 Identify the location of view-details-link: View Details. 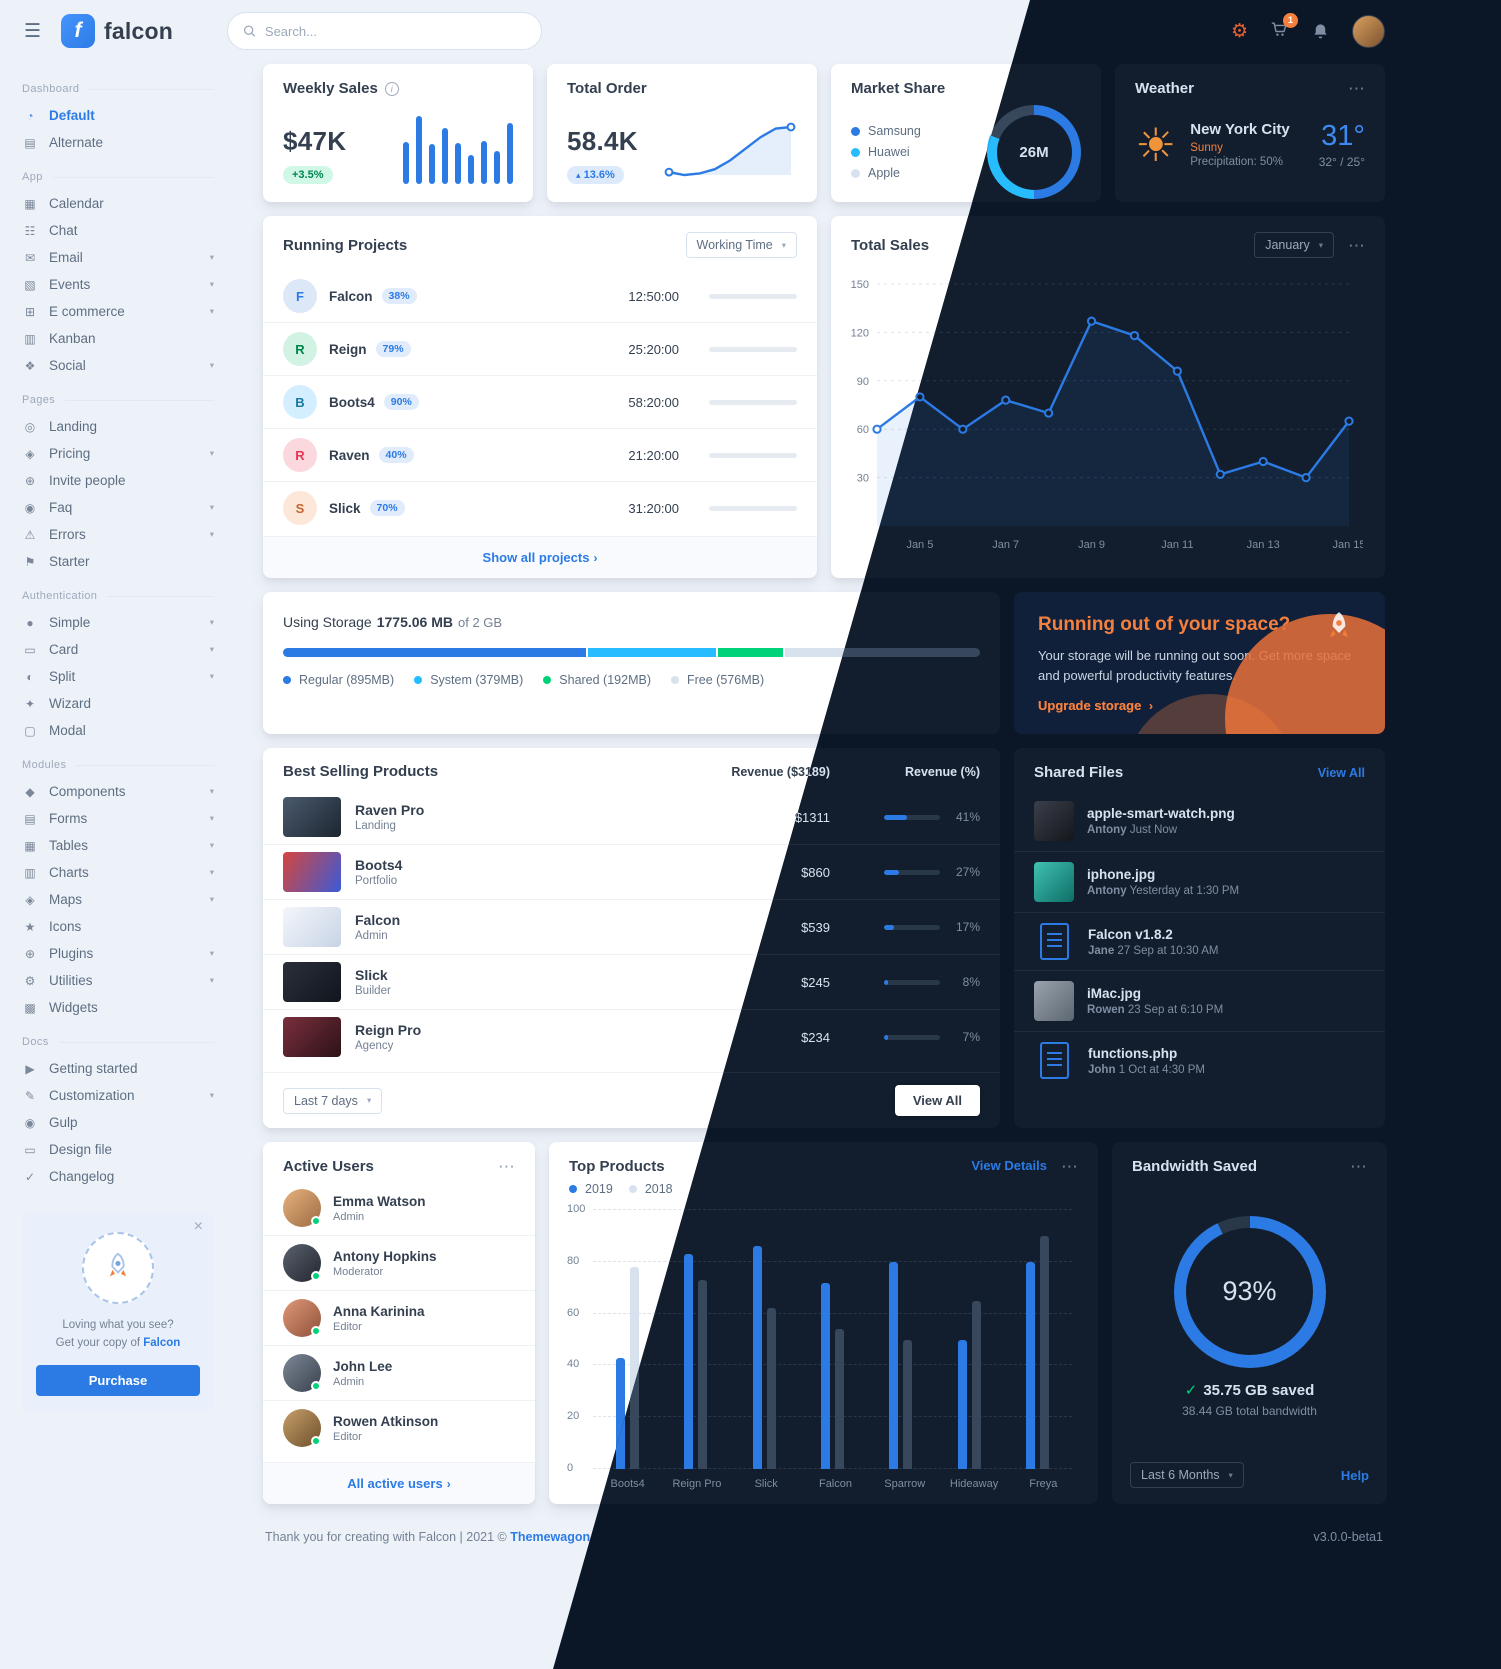
(1009, 1165).